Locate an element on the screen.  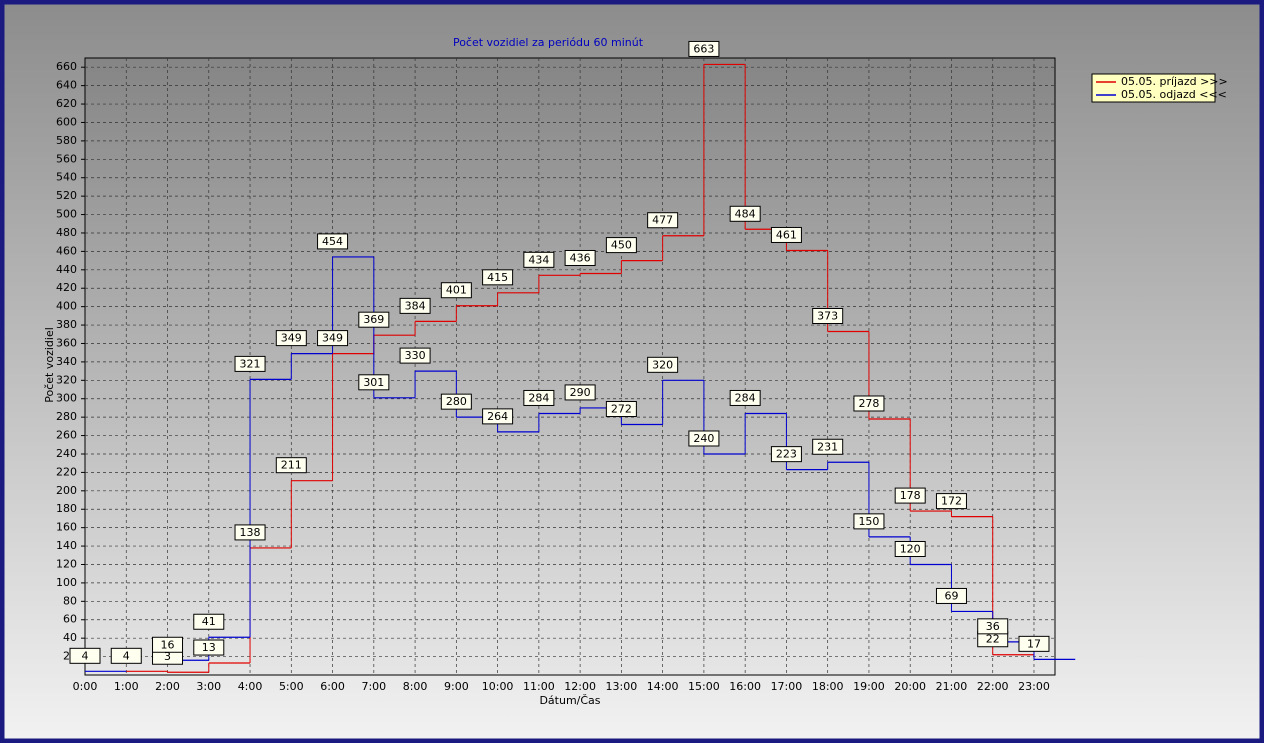
value-label: 384 is located at coordinates (415, 305).